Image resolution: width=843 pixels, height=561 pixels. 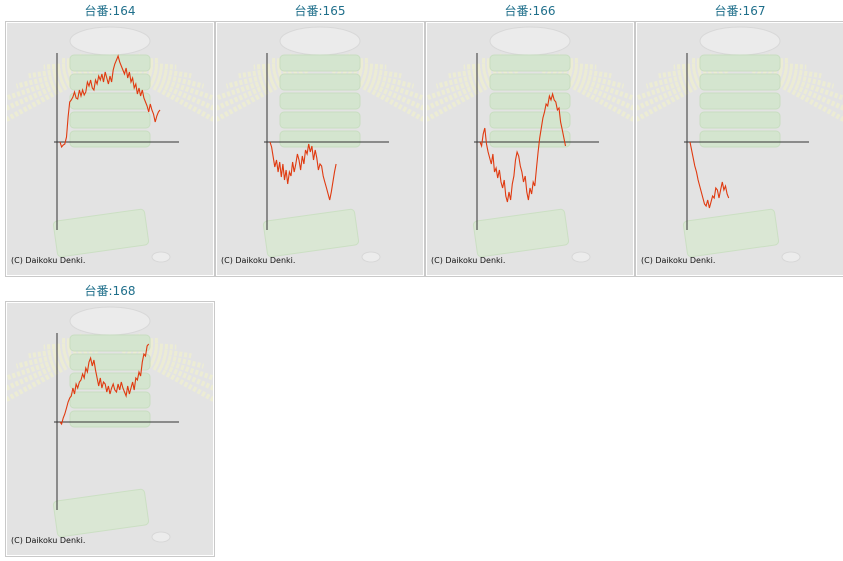 What do you see at coordinates (530, 11) in the screenshot?
I see `machine-number-link: 台番:166` at bounding box center [530, 11].